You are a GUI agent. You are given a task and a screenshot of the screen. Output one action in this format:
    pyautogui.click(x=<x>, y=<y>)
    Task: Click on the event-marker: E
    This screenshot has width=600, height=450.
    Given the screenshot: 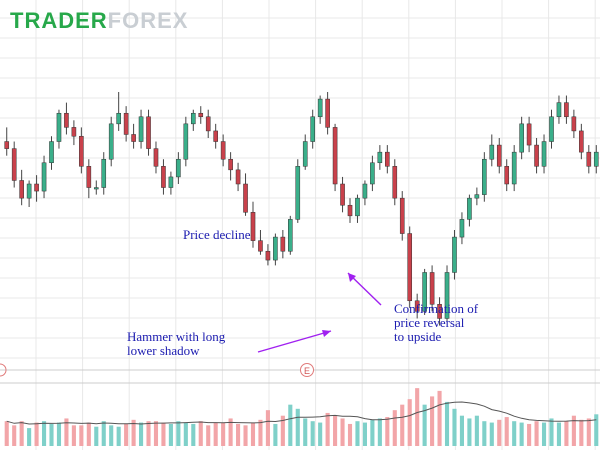 What is the action you would take?
    pyautogui.click(x=307, y=370)
    